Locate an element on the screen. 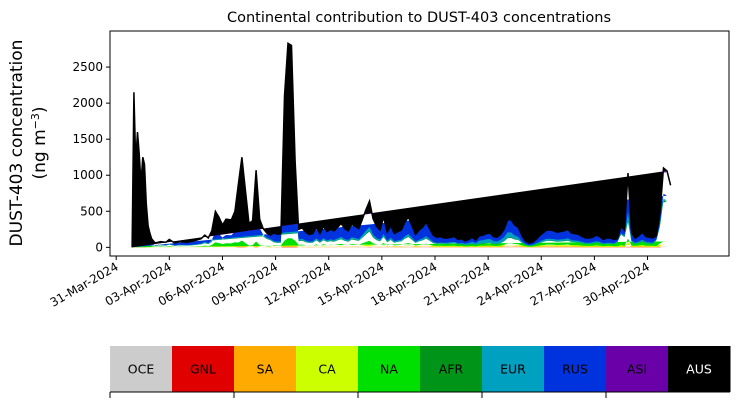  y-axis-label: DUST-403 concentration (ng m−3) is located at coordinates (28, 143).